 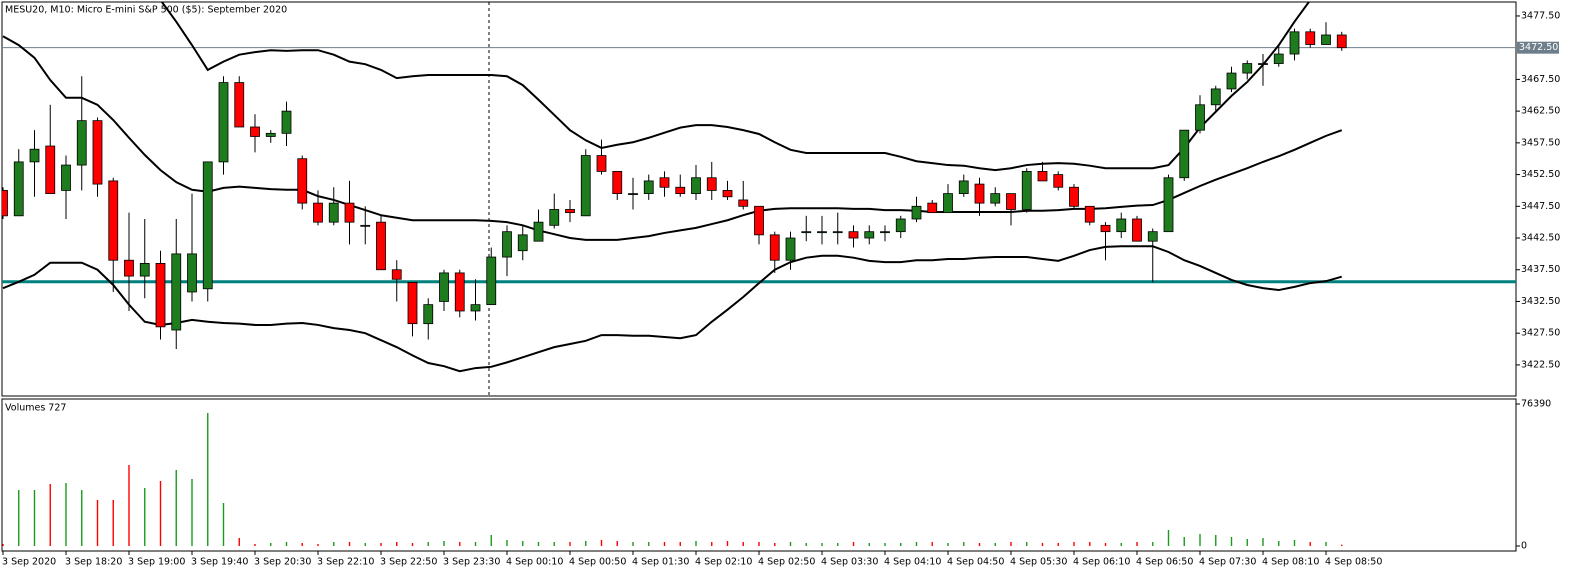 What do you see at coordinates (1536, 404) in the screenshot?
I see `y-tick-label: 76390` at bounding box center [1536, 404].